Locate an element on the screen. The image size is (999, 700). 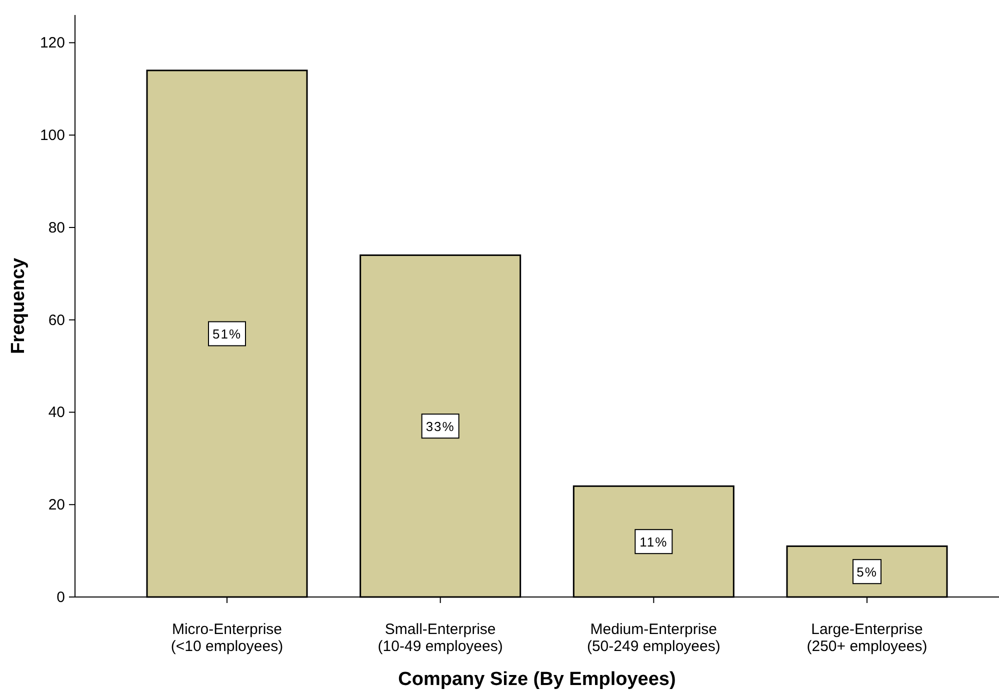
y-tick-label: 20 is located at coordinates (56, 505).